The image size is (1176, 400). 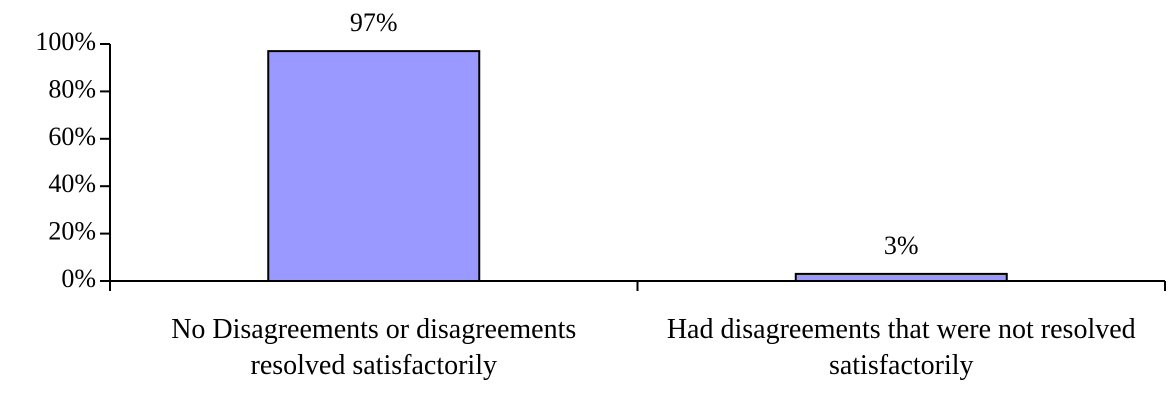 What do you see at coordinates (374, 22) in the screenshot?
I see `value-label: 97%` at bounding box center [374, 22].